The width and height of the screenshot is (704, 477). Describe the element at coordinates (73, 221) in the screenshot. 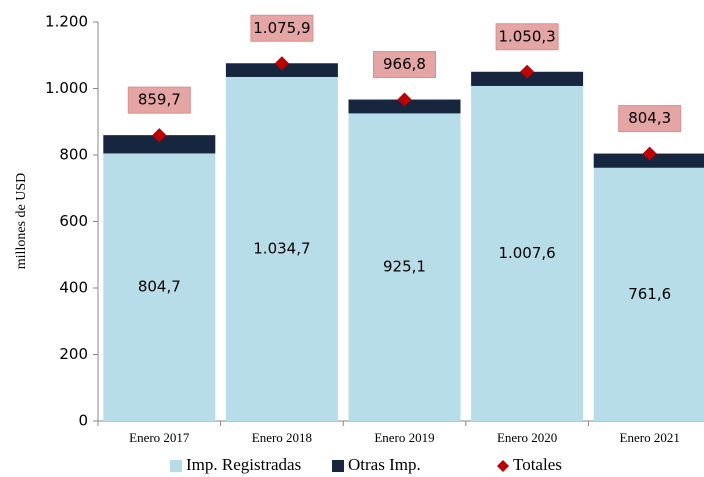

I see `y-tick-label: 600` at that location.